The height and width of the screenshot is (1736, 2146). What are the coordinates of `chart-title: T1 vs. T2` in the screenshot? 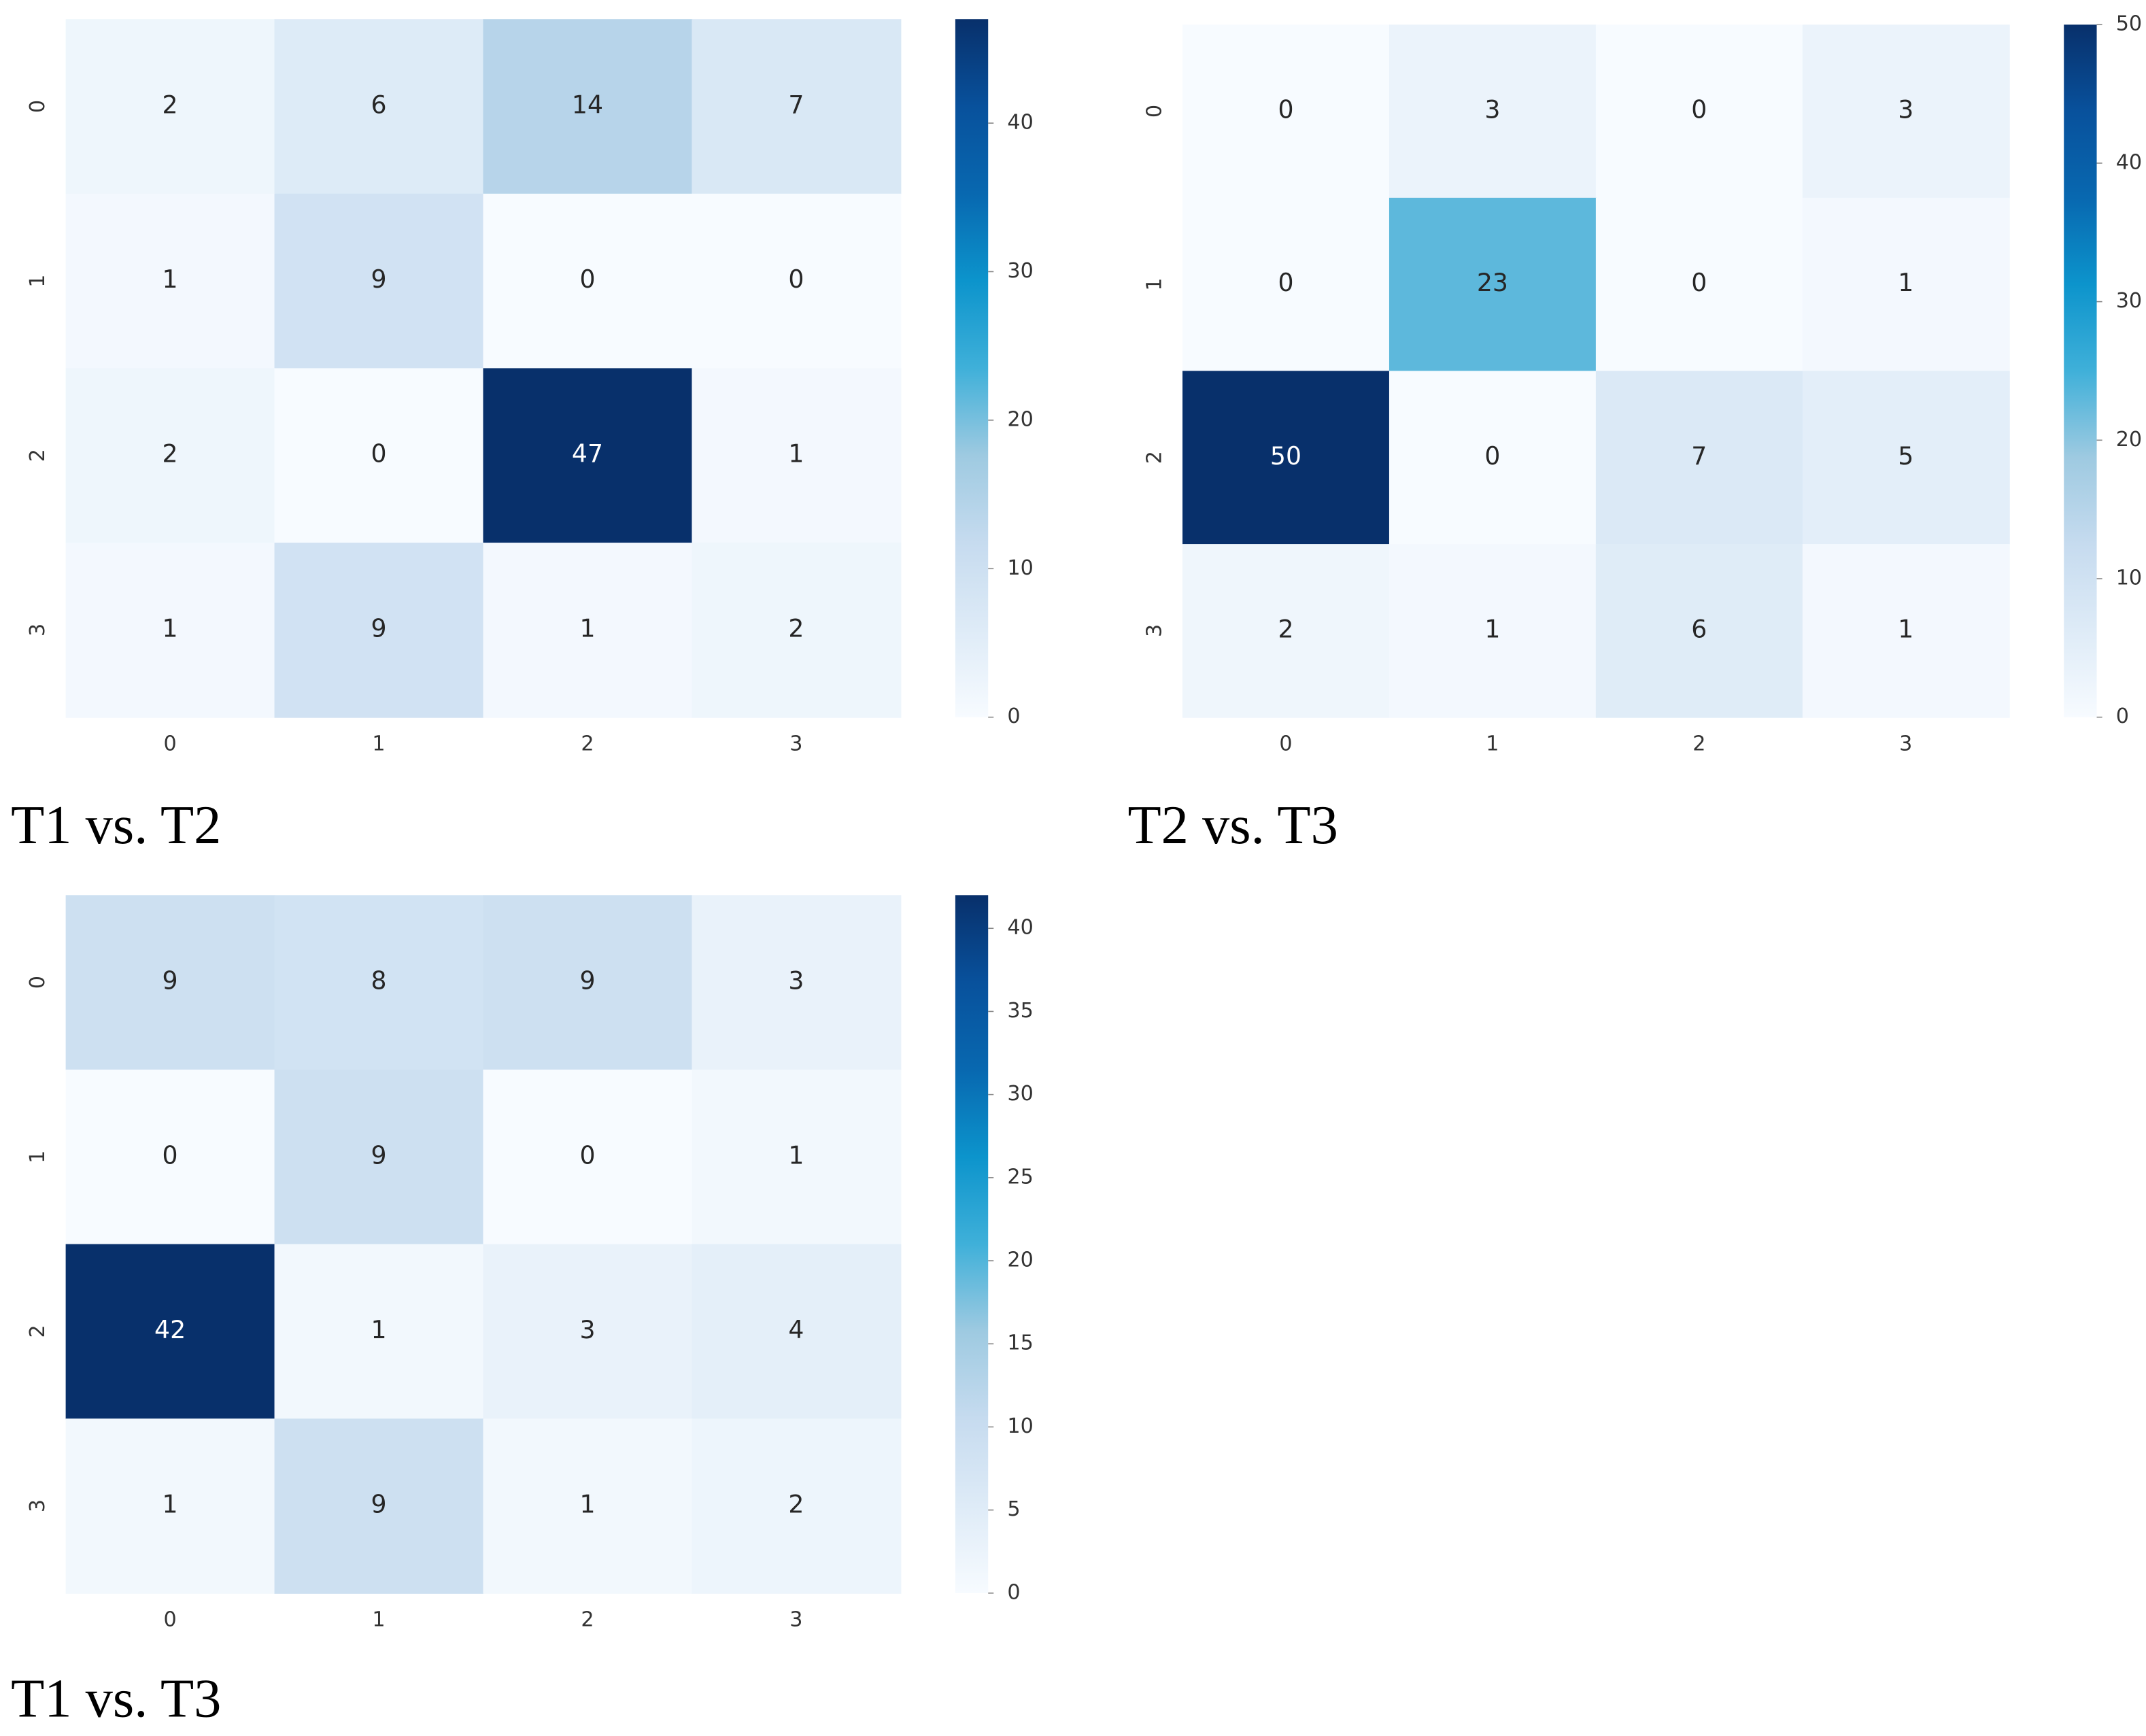 It's located at (116, 825).